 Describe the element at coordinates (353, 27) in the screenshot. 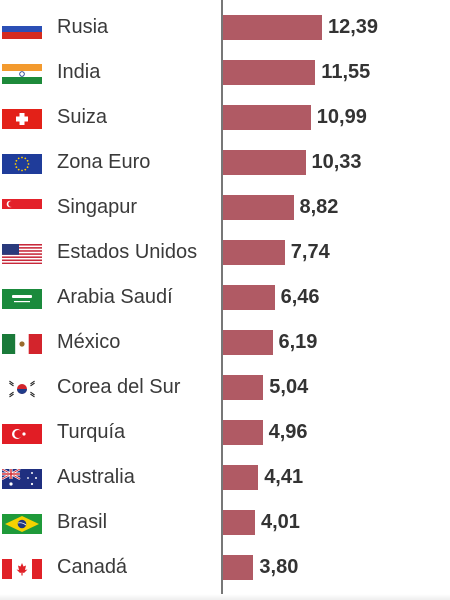

I see `data-label: 12,39` at that location.